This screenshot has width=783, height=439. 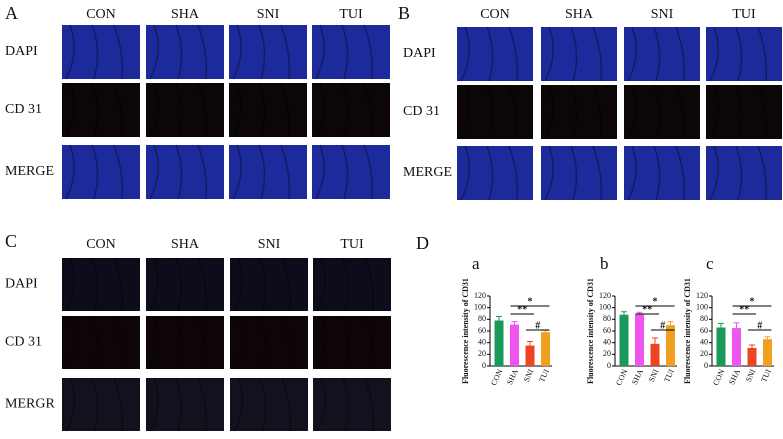 What do you see at coordinates (29, 171) in the screenshot?
I see `row-label: MERGE` at bounding box center [29, 171].